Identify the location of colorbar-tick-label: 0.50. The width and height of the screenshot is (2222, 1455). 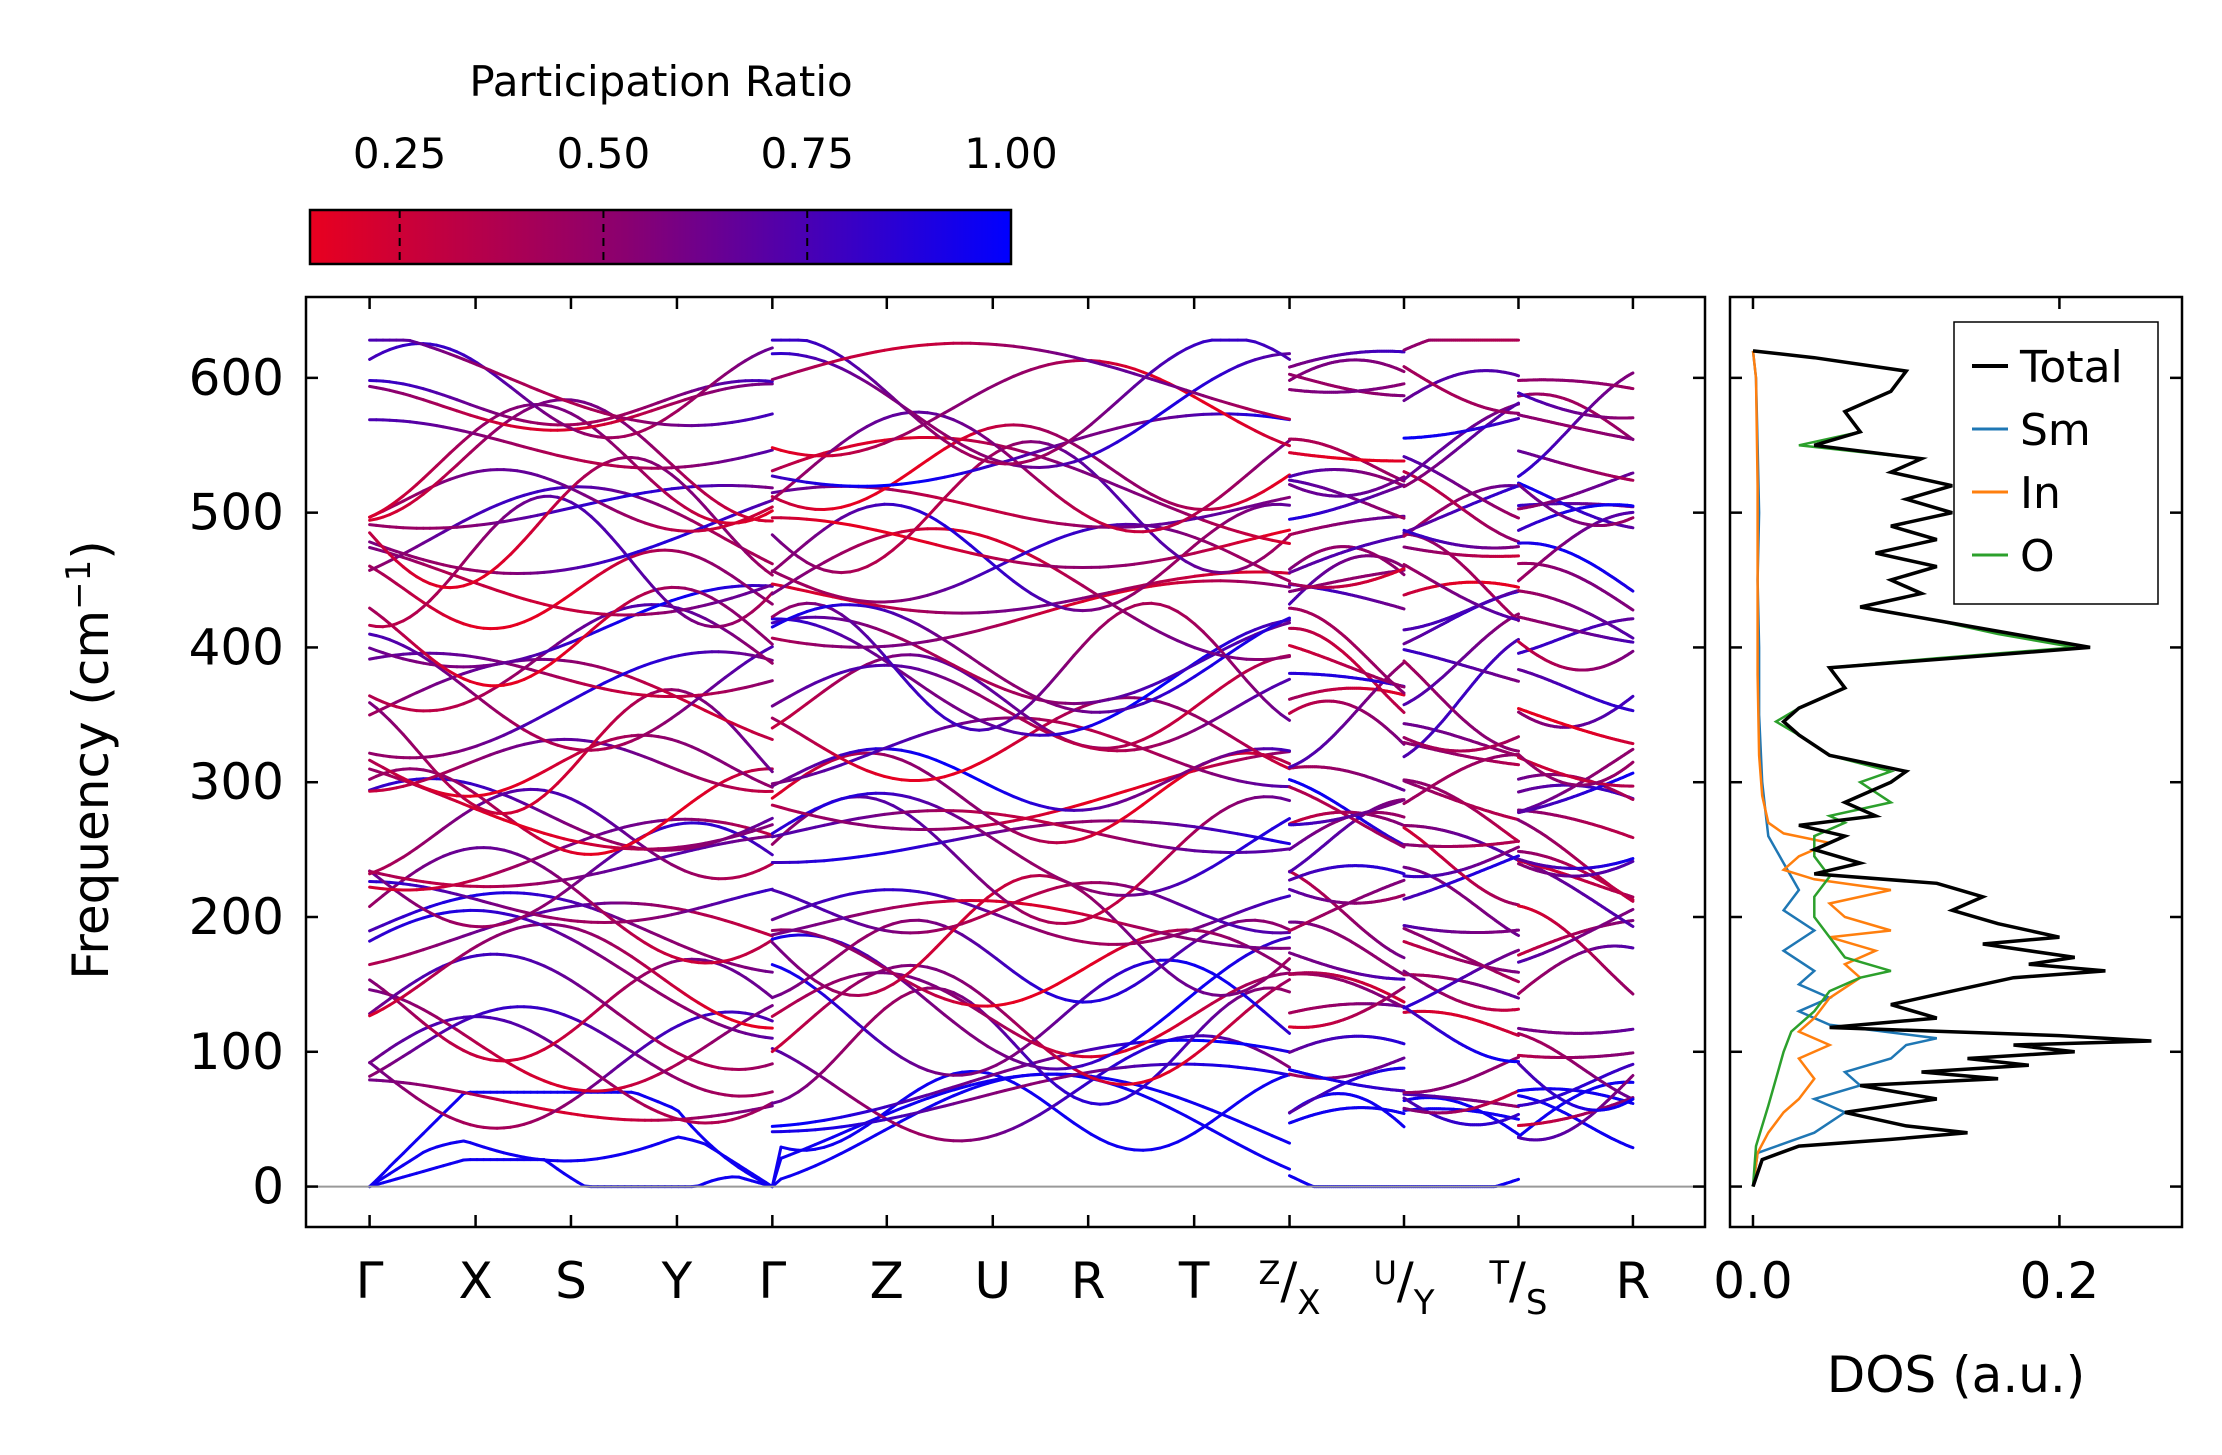
(604, 153).